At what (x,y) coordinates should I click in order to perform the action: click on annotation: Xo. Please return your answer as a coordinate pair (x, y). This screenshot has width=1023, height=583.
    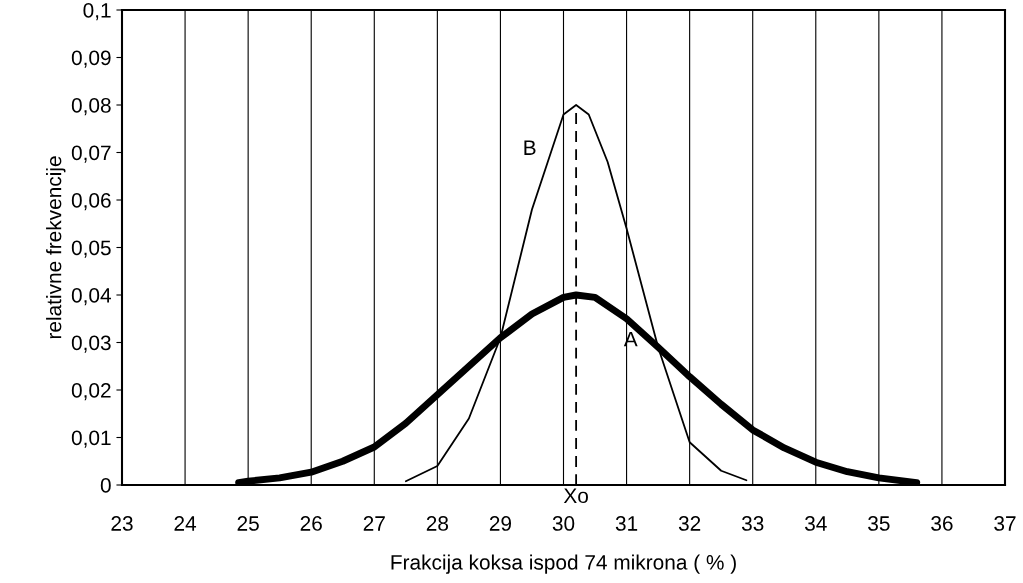
    Looking at the image, I should click on (575, 496).